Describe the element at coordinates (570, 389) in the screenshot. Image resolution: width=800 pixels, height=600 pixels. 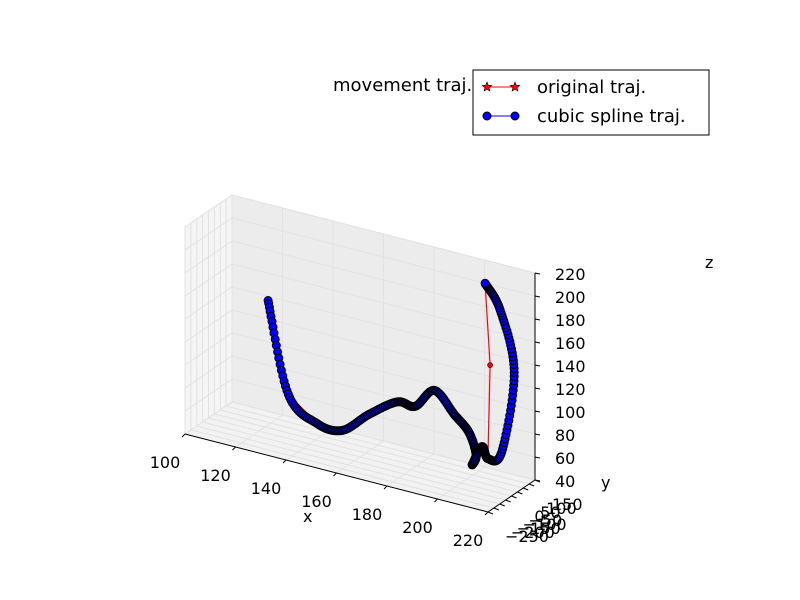
I see `z-tick-label: 120` at that location.